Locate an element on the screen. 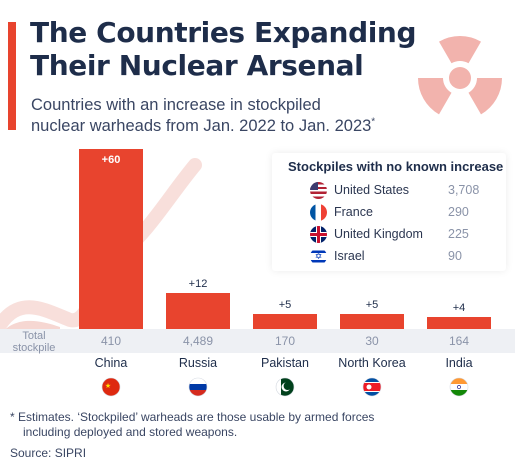  legend-country: United States is located at coordinates (372, 190).